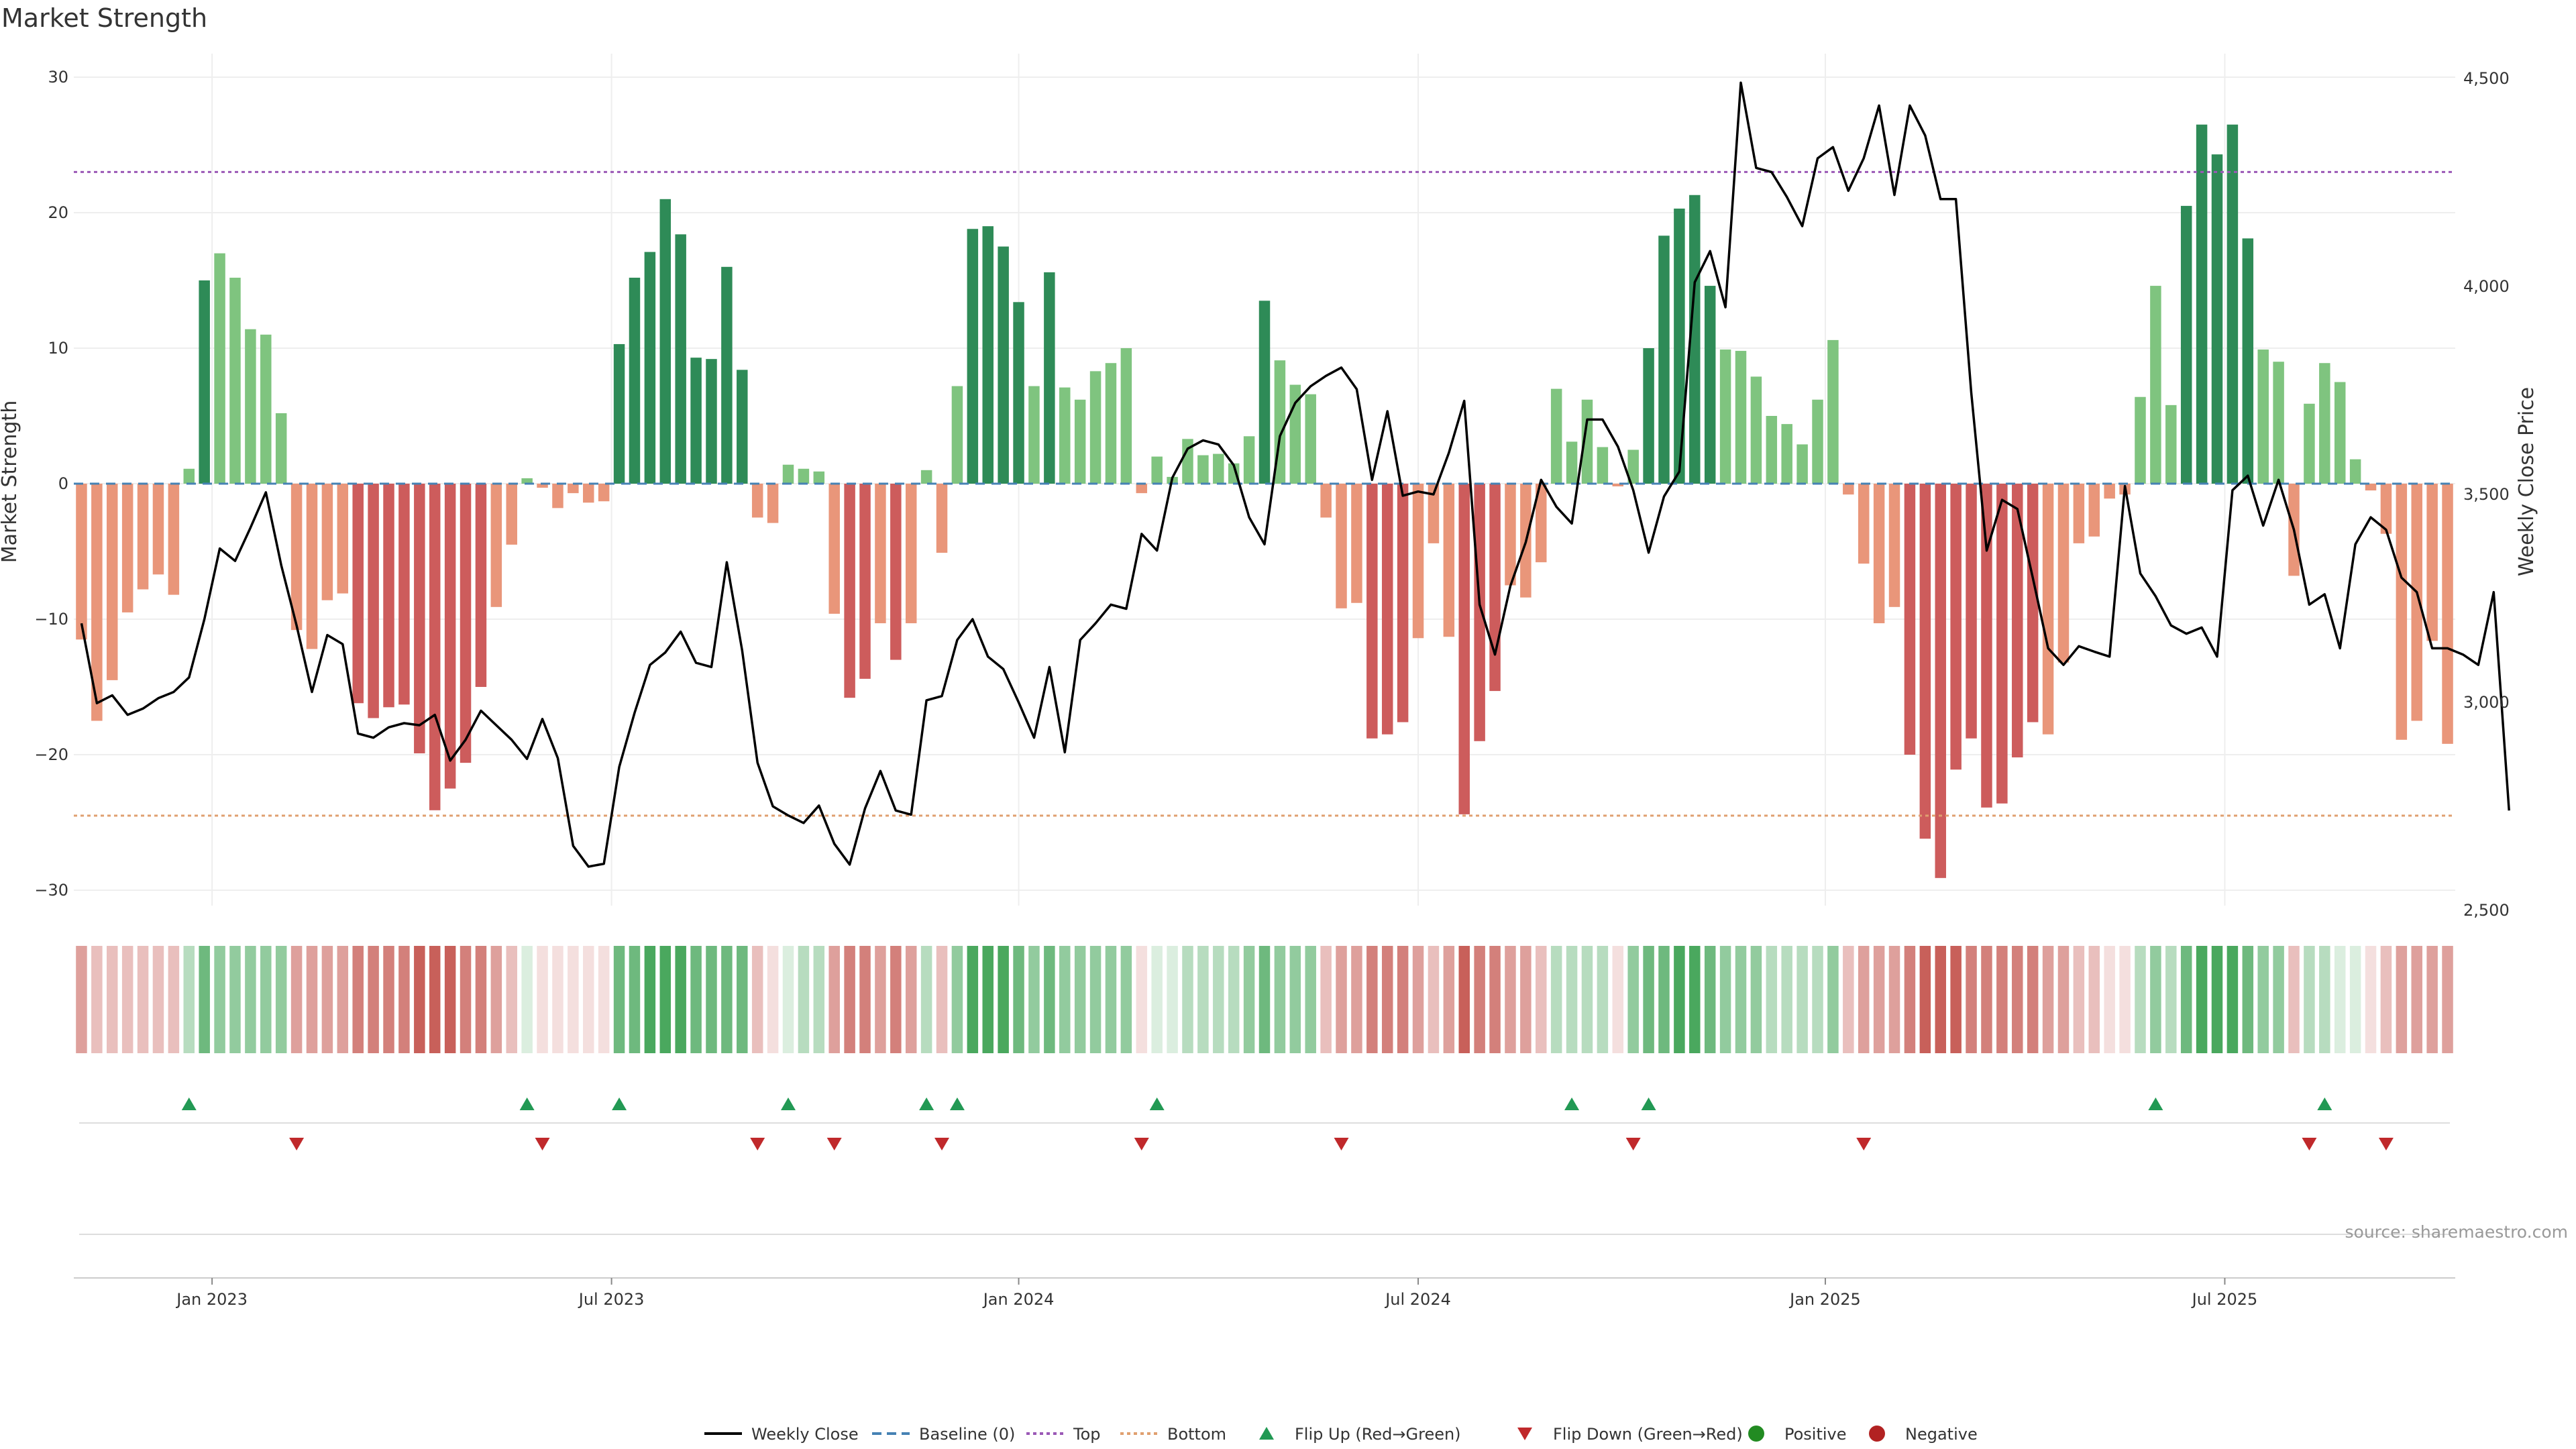  What do you see at coordinates (1087, 1434) in the screenshot?
I see `legend-label-top: Top` at bounding box center [1087, 1434].